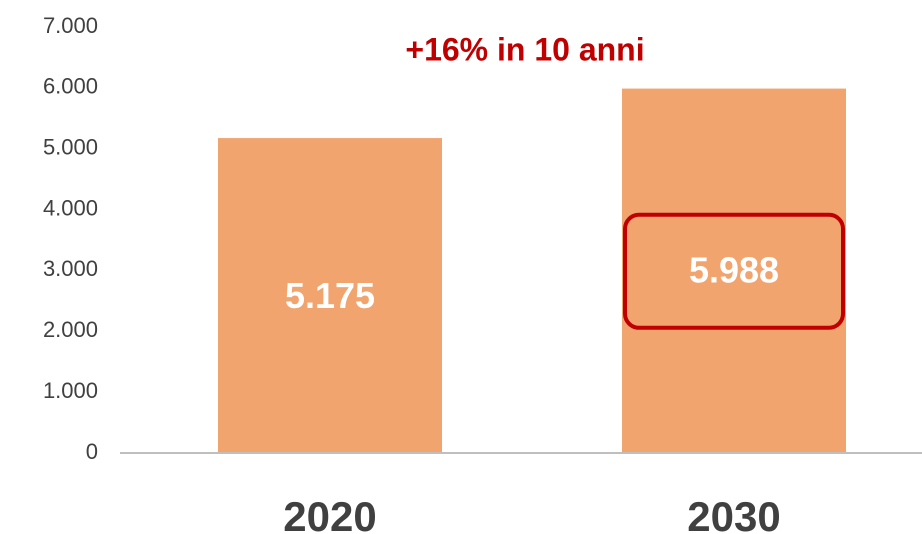 Image resolution: width=922 pixels, height=534 pixels. I want to click on y-tick-label: 6.000, so click(70, 86).